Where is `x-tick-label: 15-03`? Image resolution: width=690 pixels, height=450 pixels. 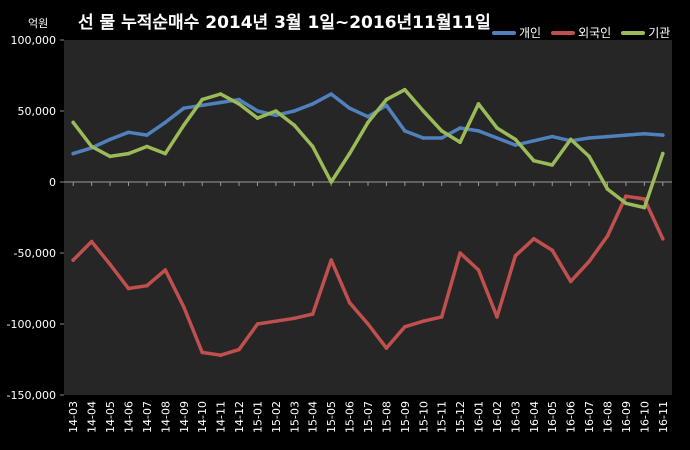
x-tick-label: 15-03 is located at coordinates (294, 417).